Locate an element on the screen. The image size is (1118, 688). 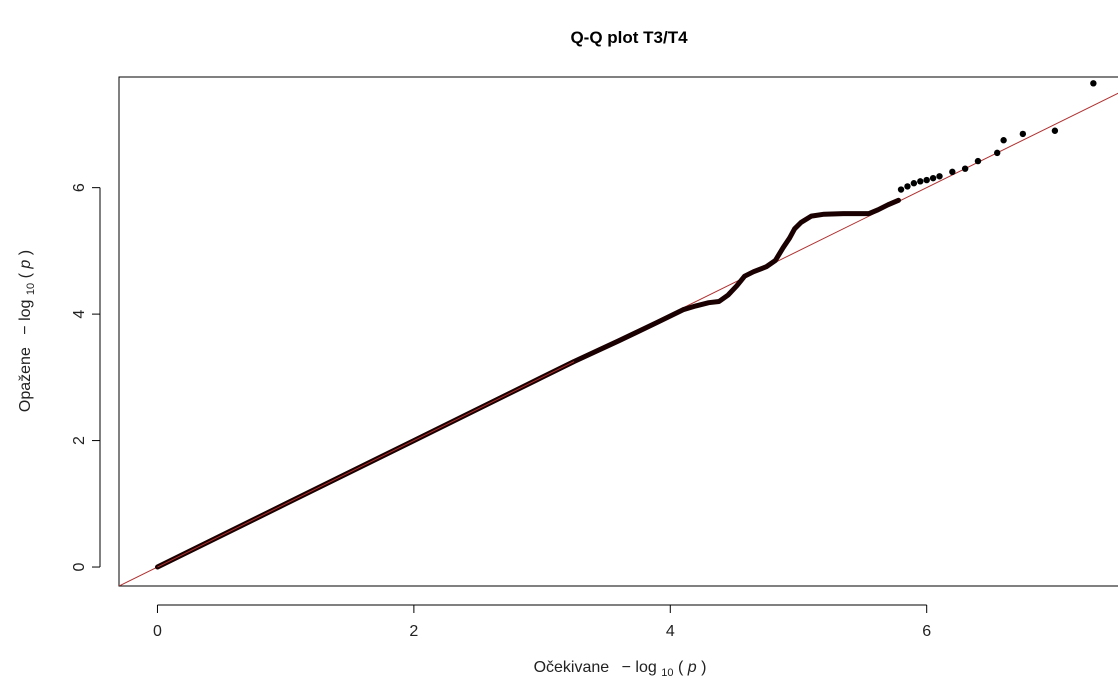
y-axis-label-prefix: Opažene is located at coordinates (25, 379).